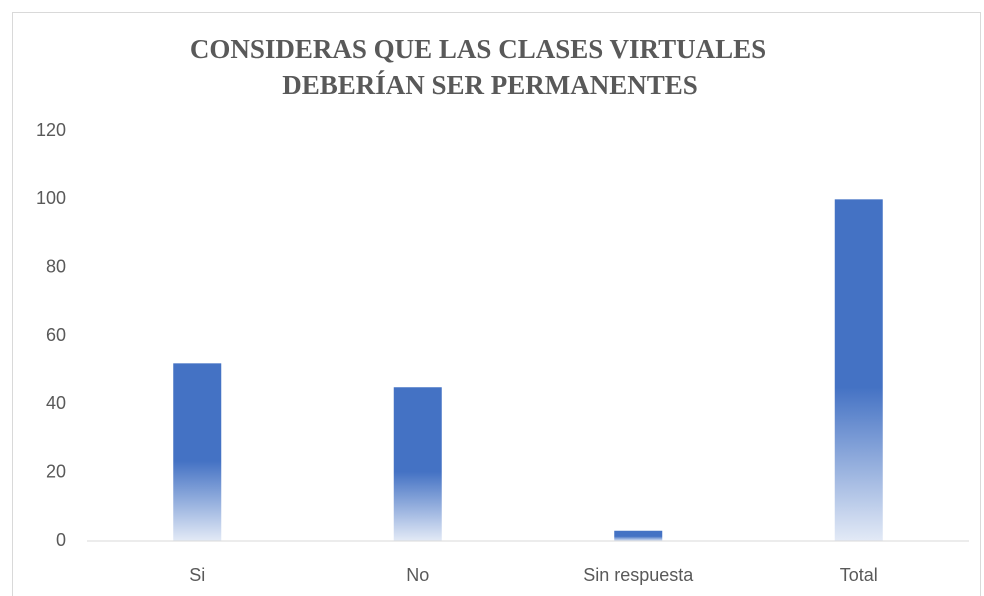 The image size is (984, 596). Describe the element at coordinates (51, 130) in the screenshot. I see `y-tick-label: 120` at that location.